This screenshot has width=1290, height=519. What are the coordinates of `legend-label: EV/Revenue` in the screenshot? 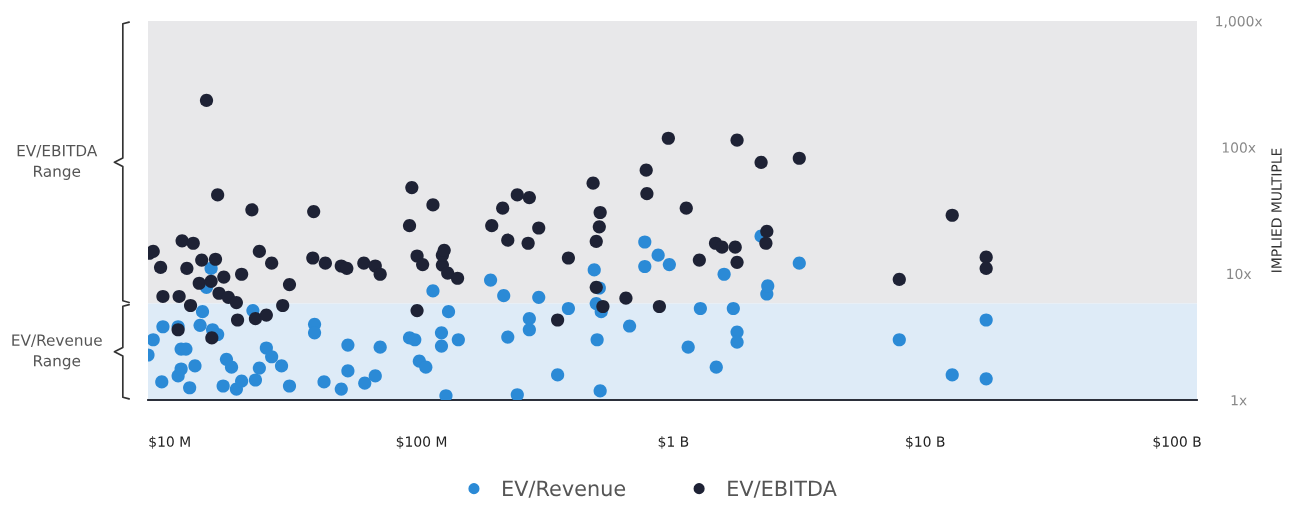 It's located at (564, 489).